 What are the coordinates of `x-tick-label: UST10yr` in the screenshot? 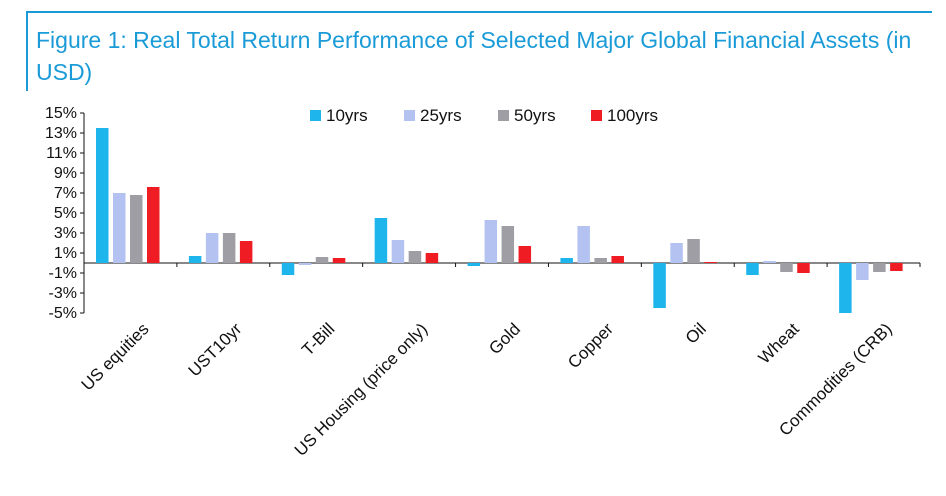 It's located at (215, 349).